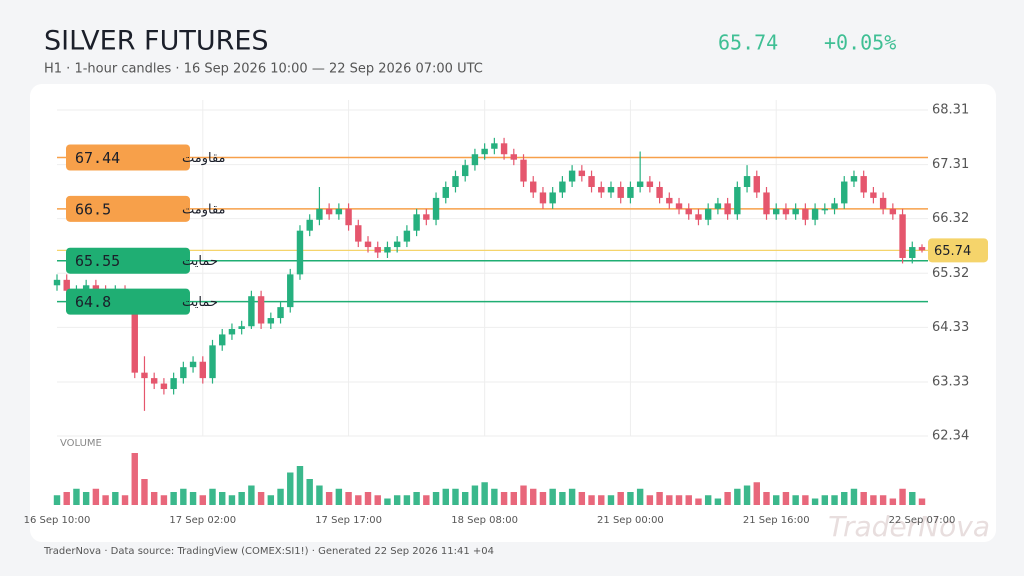 This screenshot has height=576, width=1024. What do you see at coordinates (950, 436) in the screenshot?
I see `y-tick-label: 62.34` at bounding box center [950, 436].